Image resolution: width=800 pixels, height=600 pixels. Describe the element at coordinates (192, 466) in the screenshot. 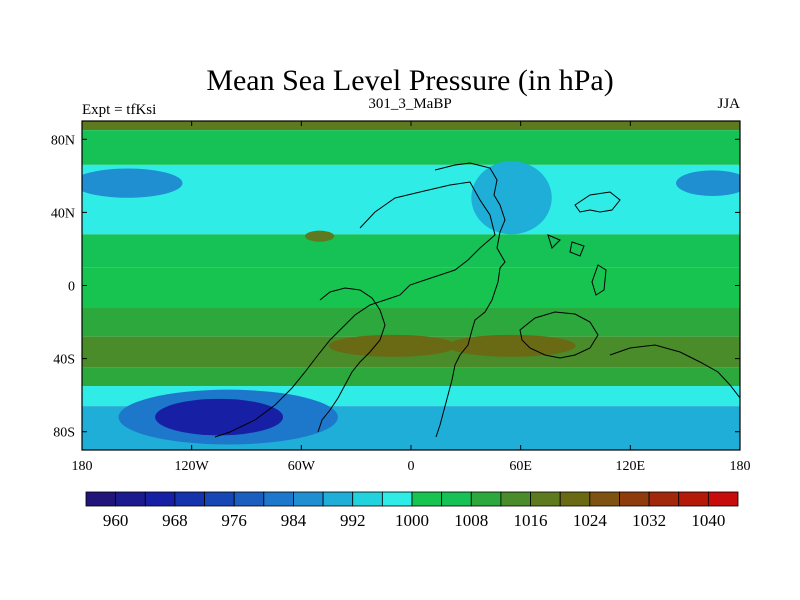

I see `x-tick-label: 120W` at that location.